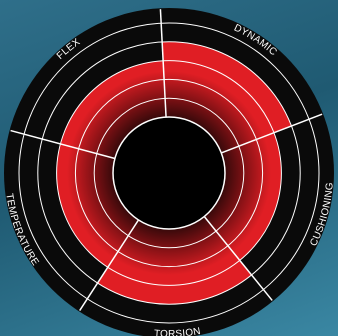  Describe the element at coordinates (227, 97) in the screenshot. I see `bar-dynamic` at that location.